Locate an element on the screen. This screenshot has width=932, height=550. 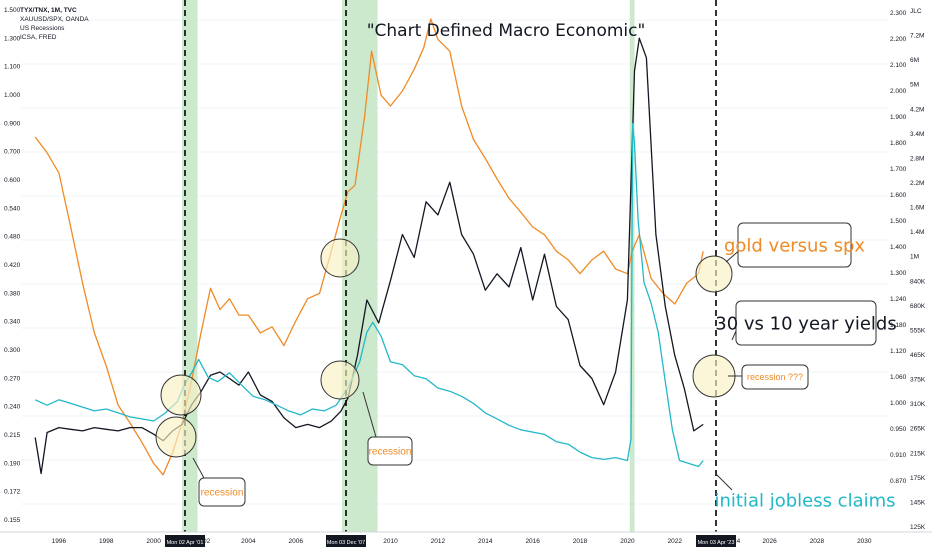
annotation-label: recession ??? is located at coordinates (775, 377).